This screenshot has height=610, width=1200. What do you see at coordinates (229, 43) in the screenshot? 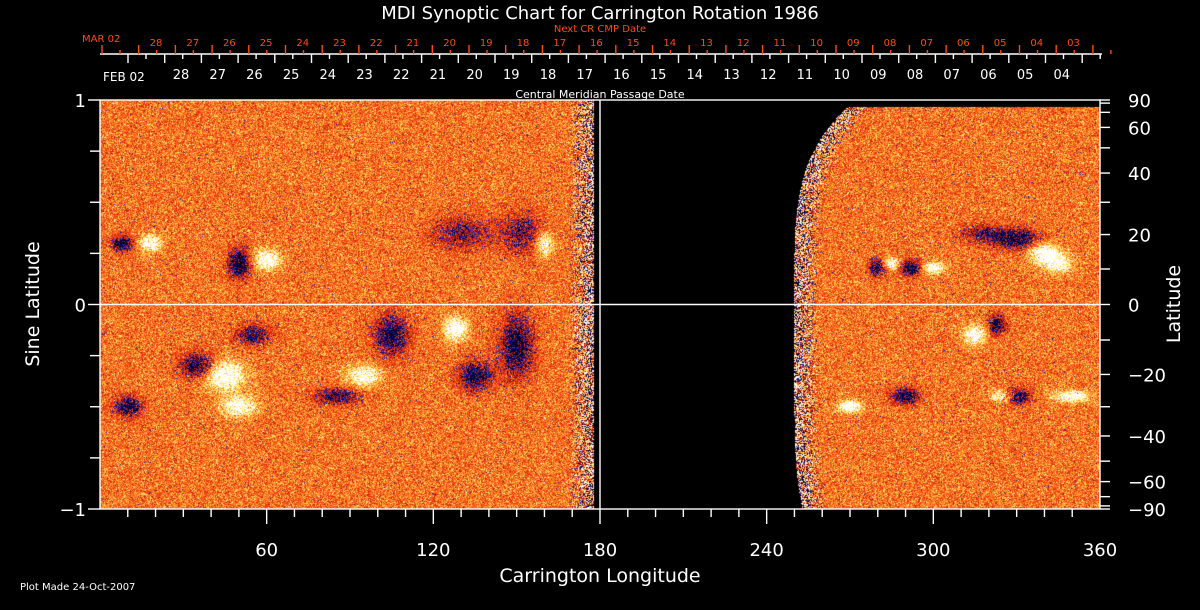
I see `next-cmp-date-label: 26` at bounding box center [229, 43].